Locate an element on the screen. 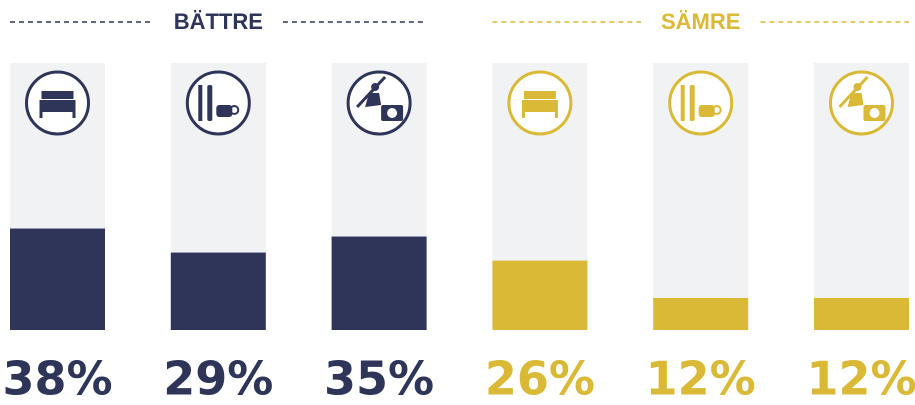 This screenshot has width=915, height=405. value-label: 35% is located at coordinates (379, 378).